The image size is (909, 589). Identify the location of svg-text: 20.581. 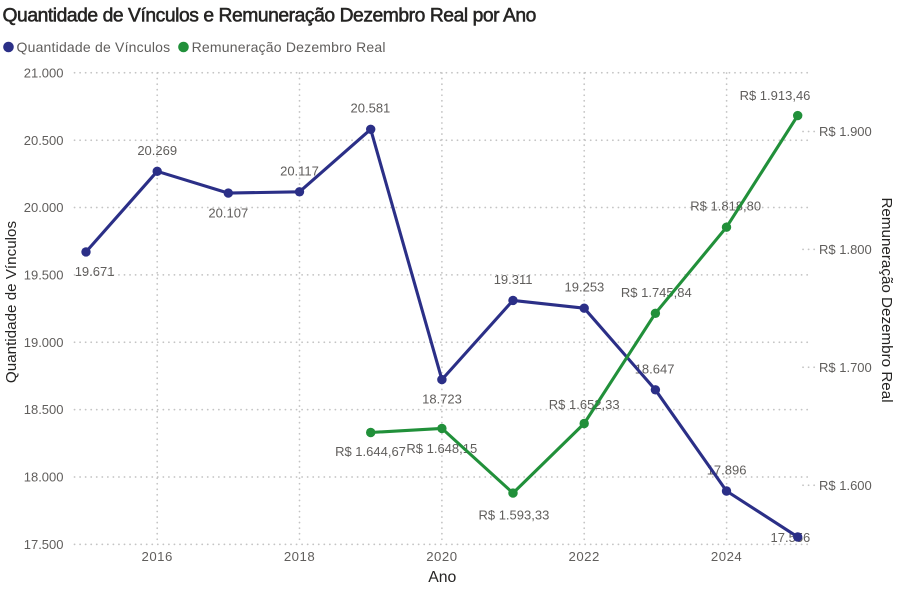
(371, 108).